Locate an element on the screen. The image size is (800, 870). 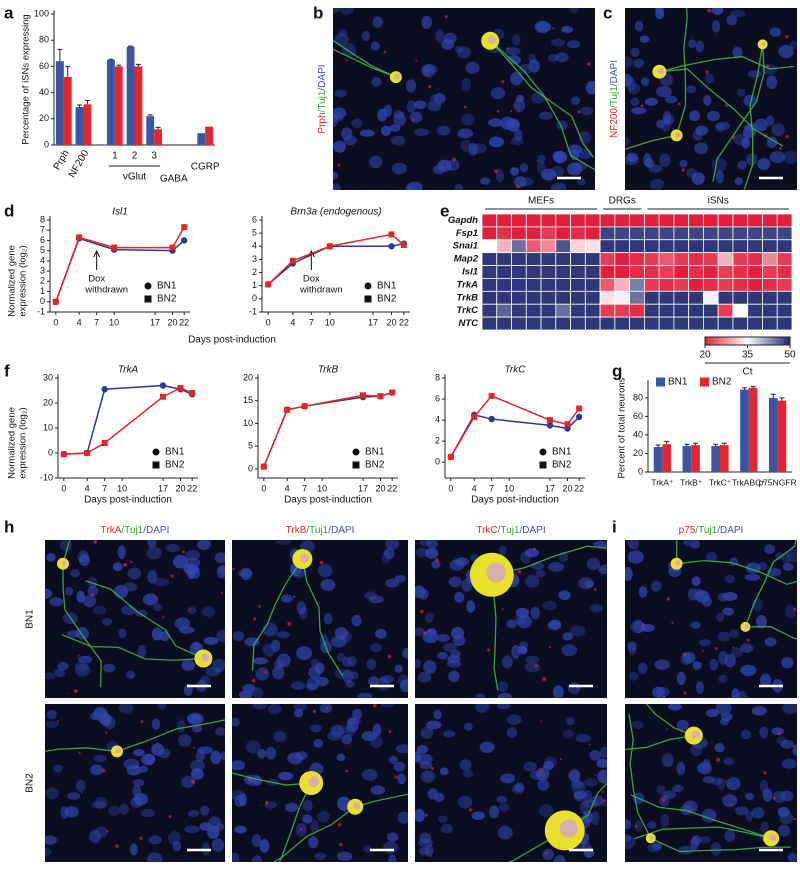
stain-part: /DAPI is located at coordinates (614, 73).